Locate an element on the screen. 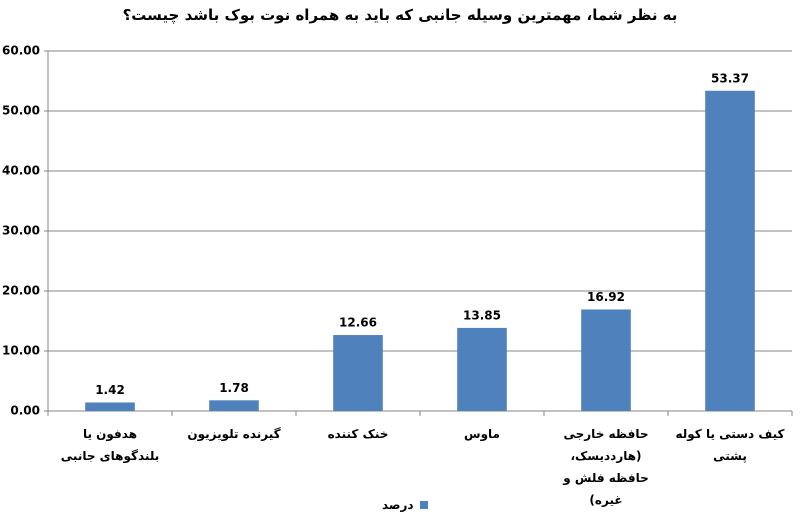 Image resolution: width=800 pixels, height=521 pixels. legend-label: درصد is located at coordinates (398, 505).